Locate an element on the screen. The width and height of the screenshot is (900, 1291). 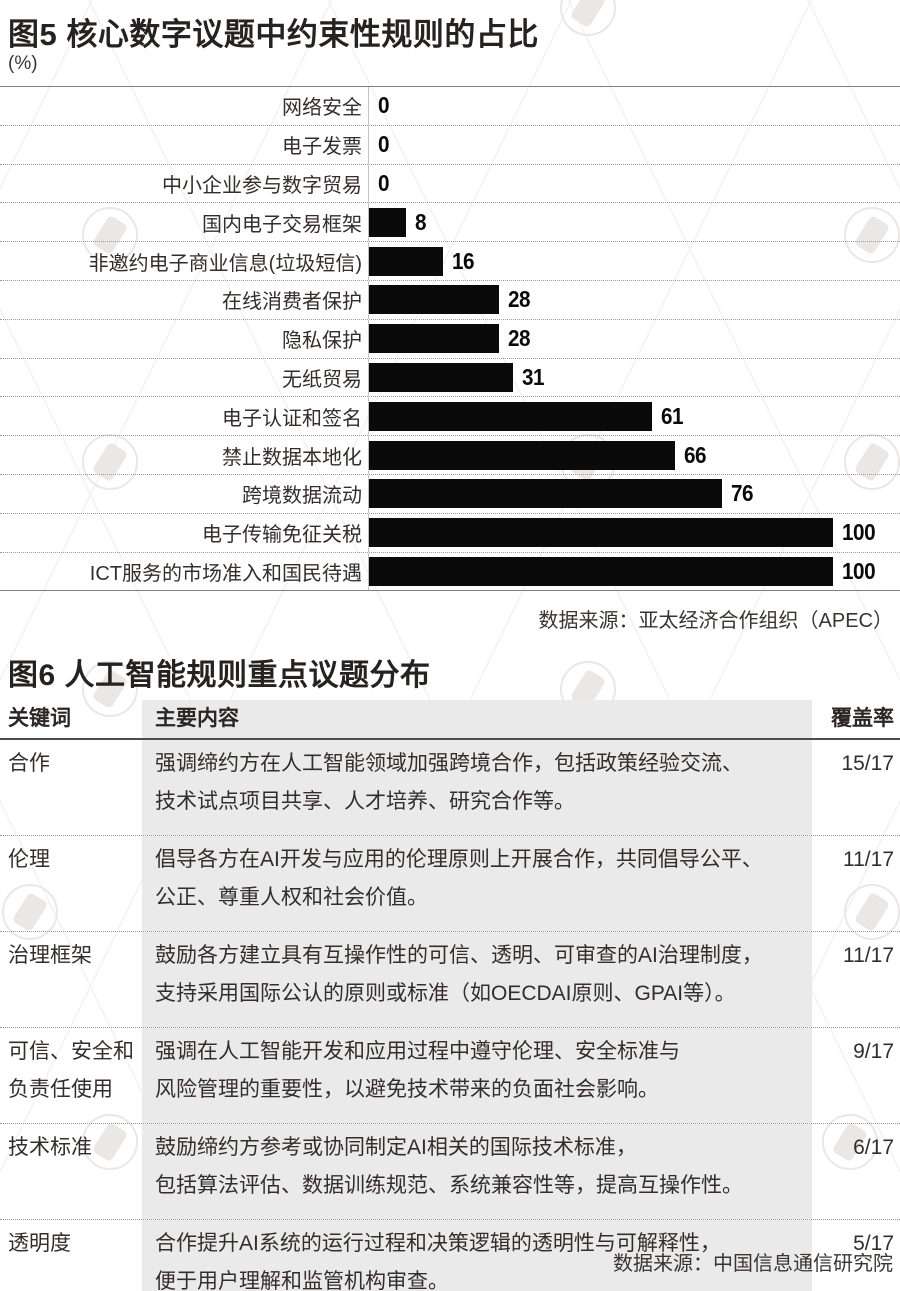
bar-category-label: 电子传输免征关税 is located at coordinates (282, 535).